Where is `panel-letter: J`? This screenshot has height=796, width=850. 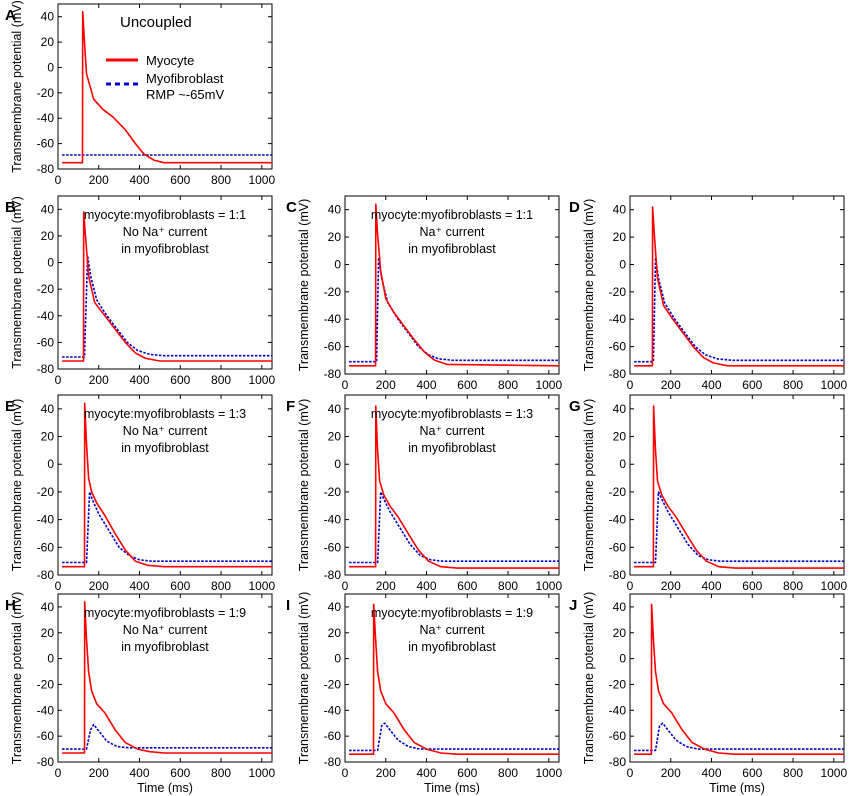 panel-letter: J is located at coordinates (573, 605).